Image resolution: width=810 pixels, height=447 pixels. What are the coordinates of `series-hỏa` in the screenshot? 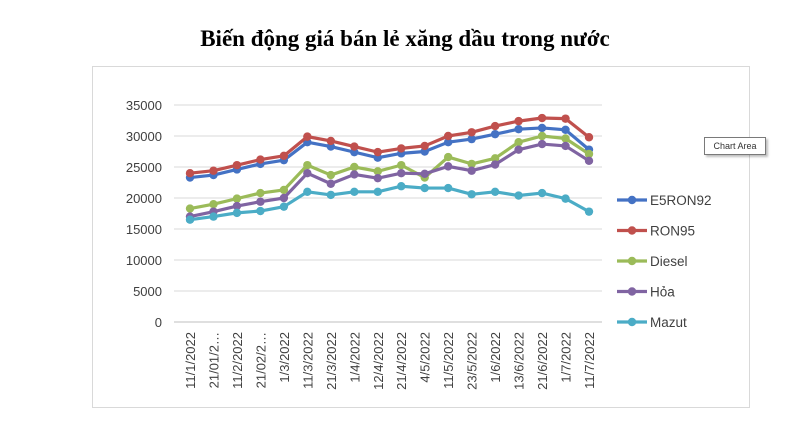 It's located at (389, 180).